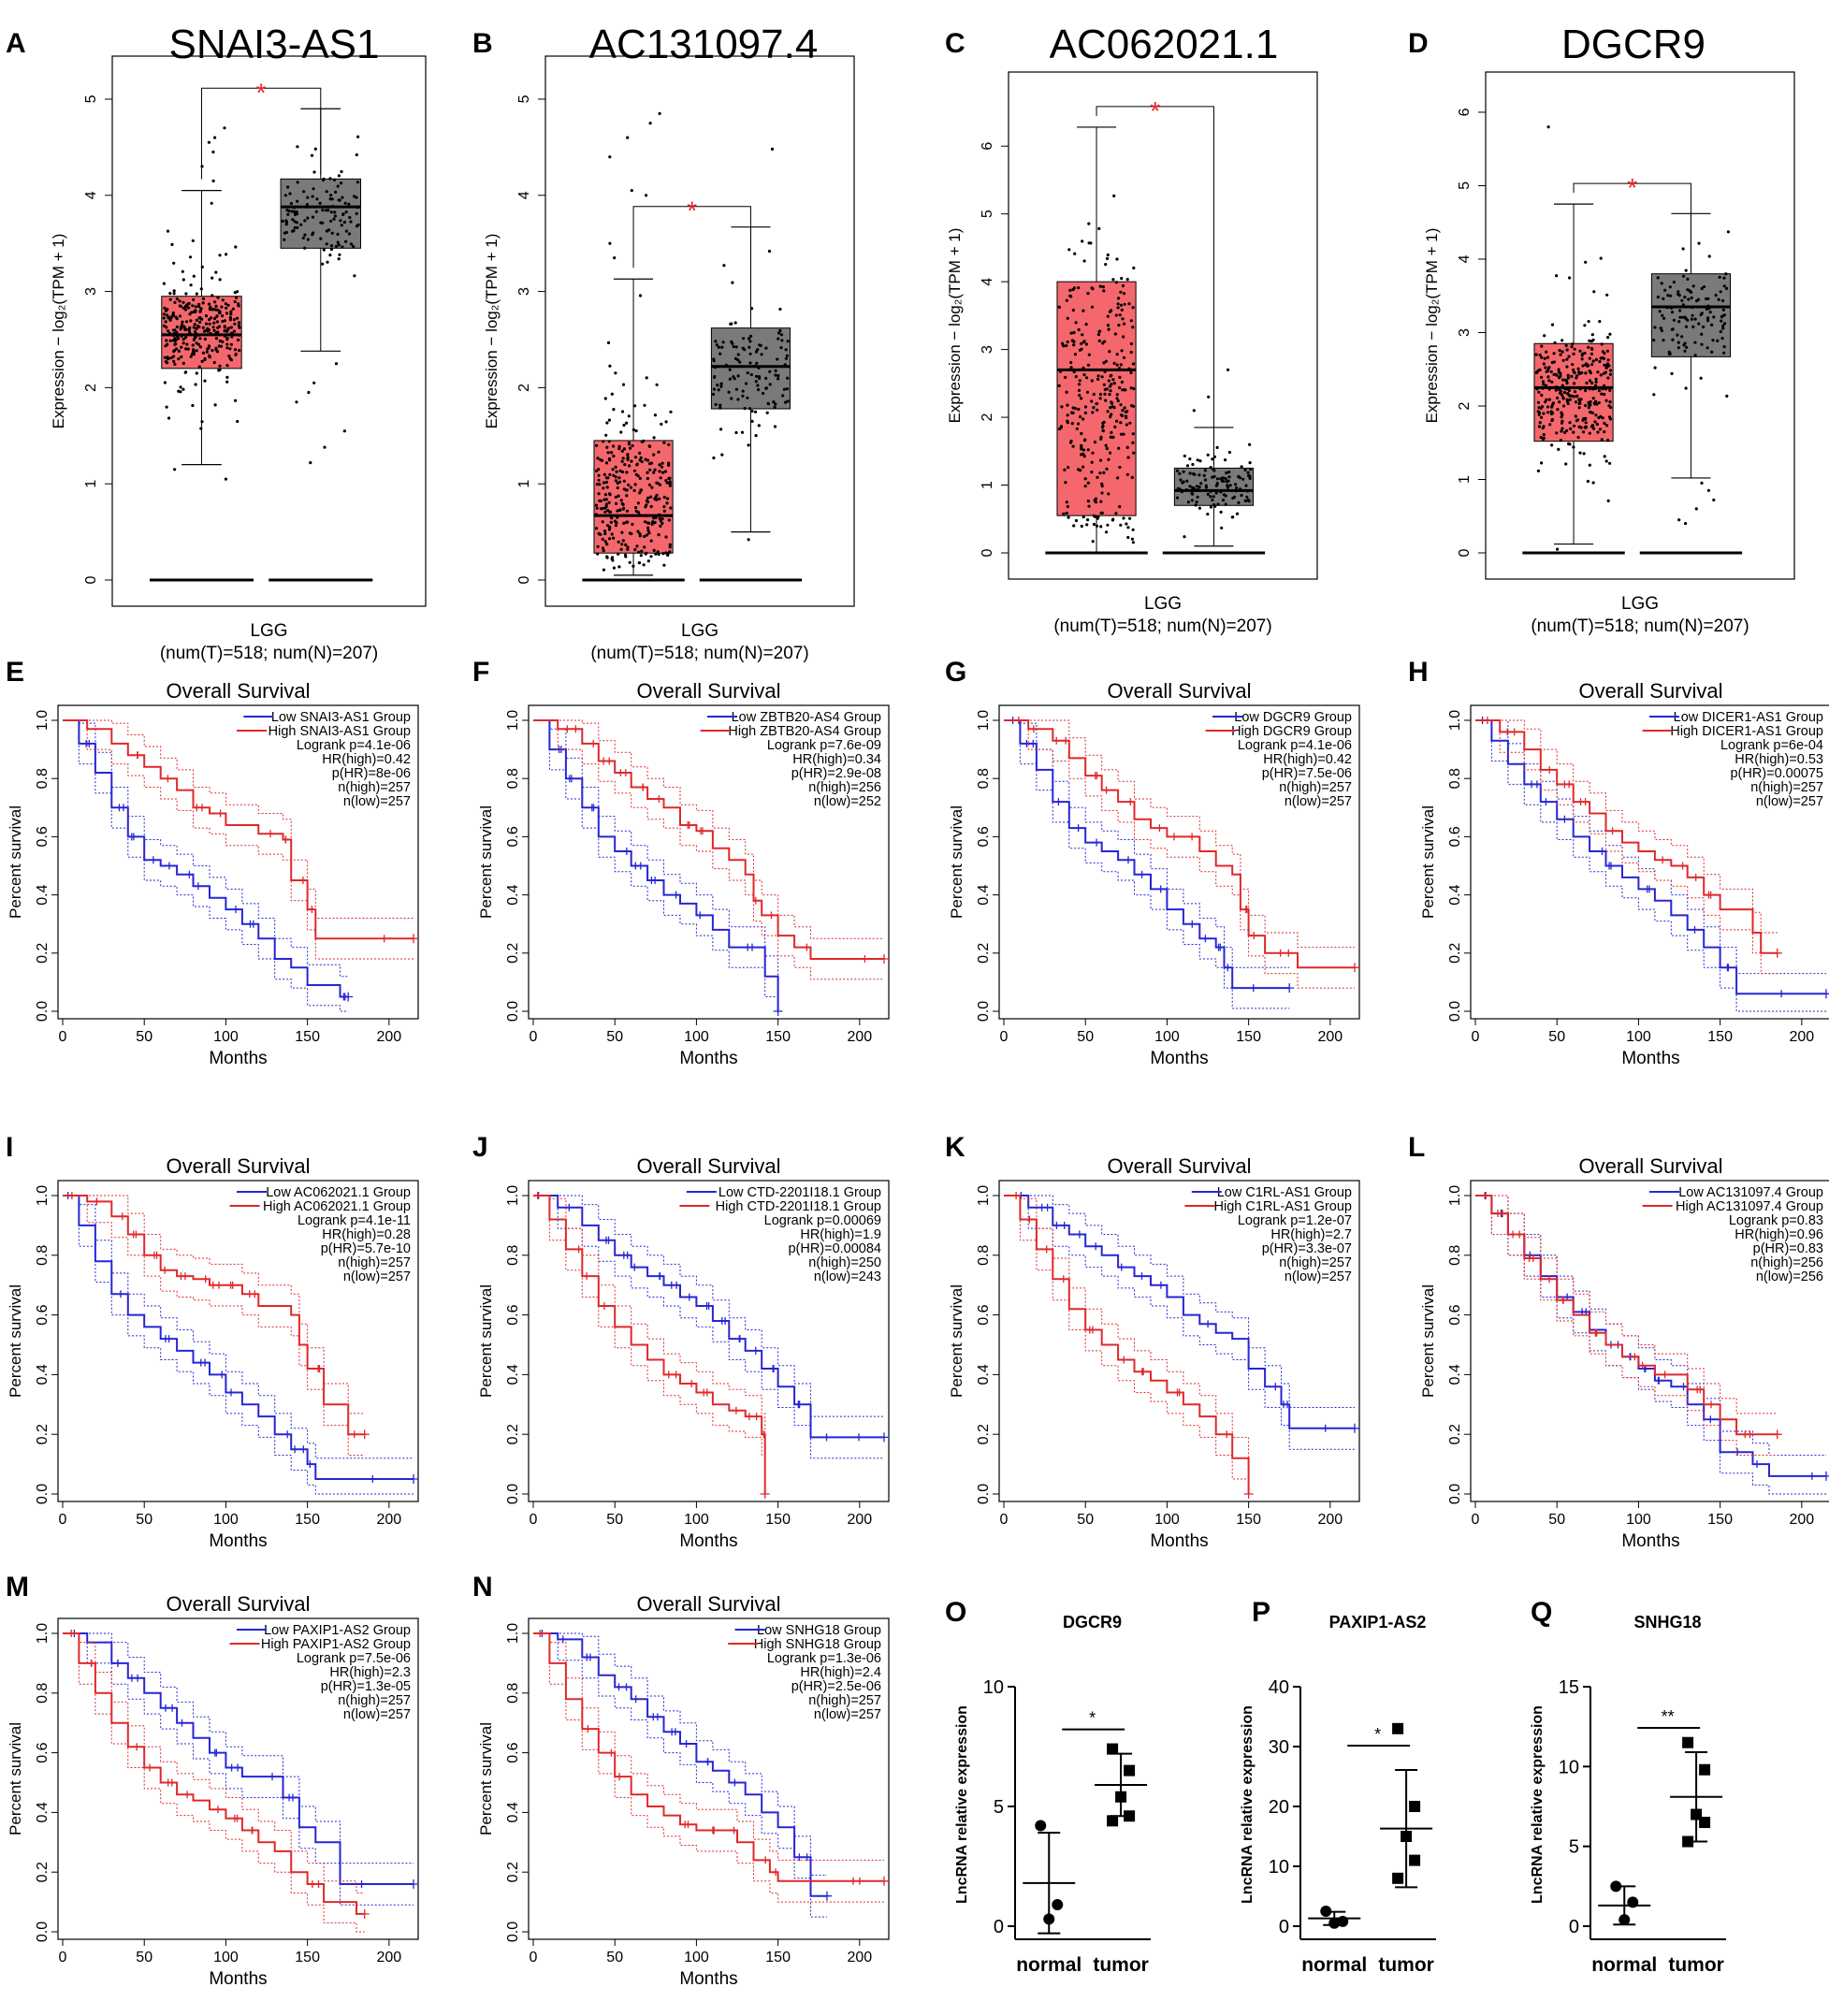  Describe the element at coordinates (634, 347) in the screenshot. I see `box-group-tumor` at that location.